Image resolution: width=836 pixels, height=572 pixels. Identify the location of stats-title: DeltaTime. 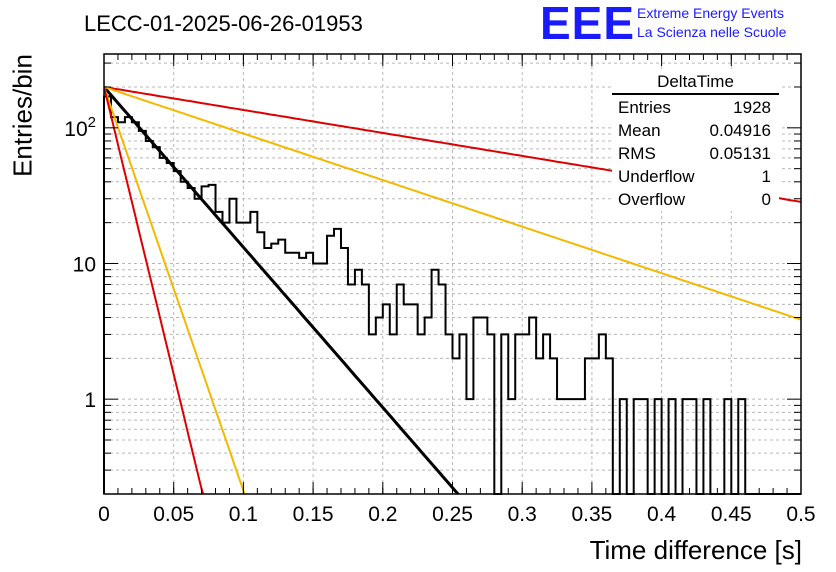
(695, 83).